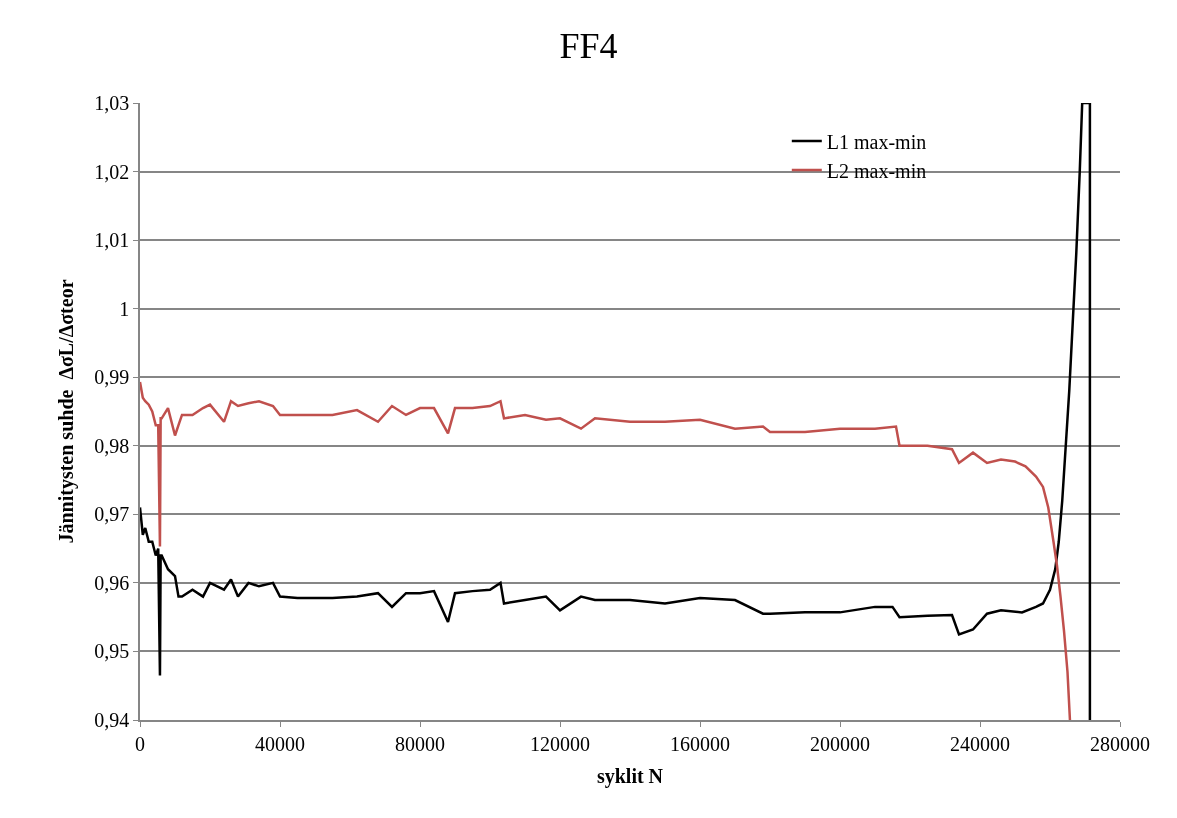 The height and width of the screenshot is (818, 1177). What do you see at coordinates (700, 743) in the screenshot?
I see `x-tick-label: 160000` at bounding box center [700, 743].